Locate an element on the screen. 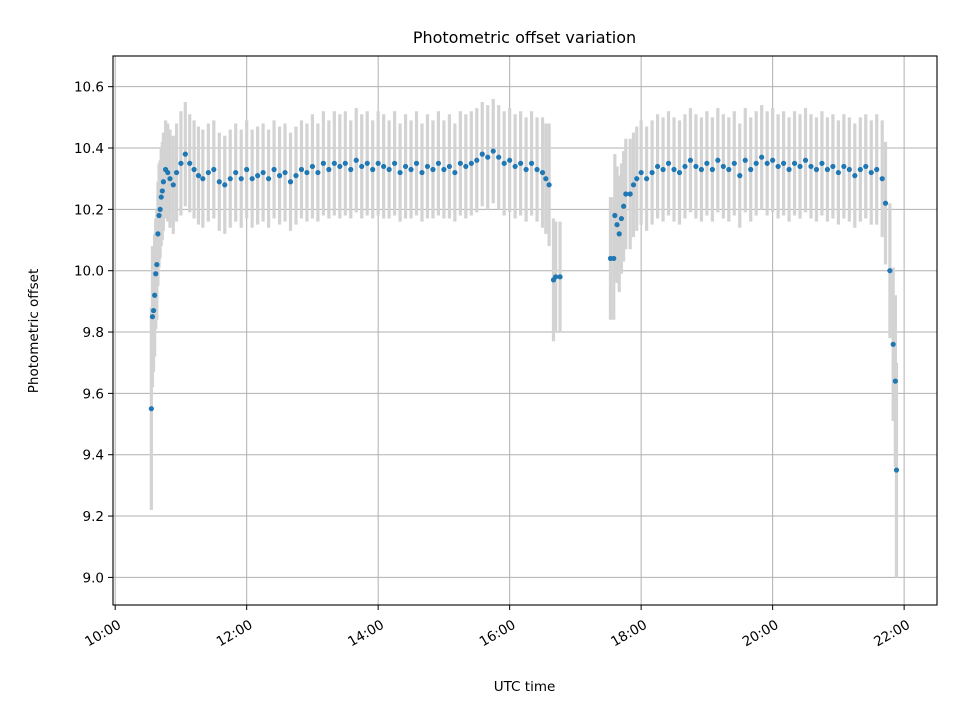 Image resolution: width=960 pixels, height=720 pixels. y-tick-label: 10.6 is located at coordinates (89, 88).